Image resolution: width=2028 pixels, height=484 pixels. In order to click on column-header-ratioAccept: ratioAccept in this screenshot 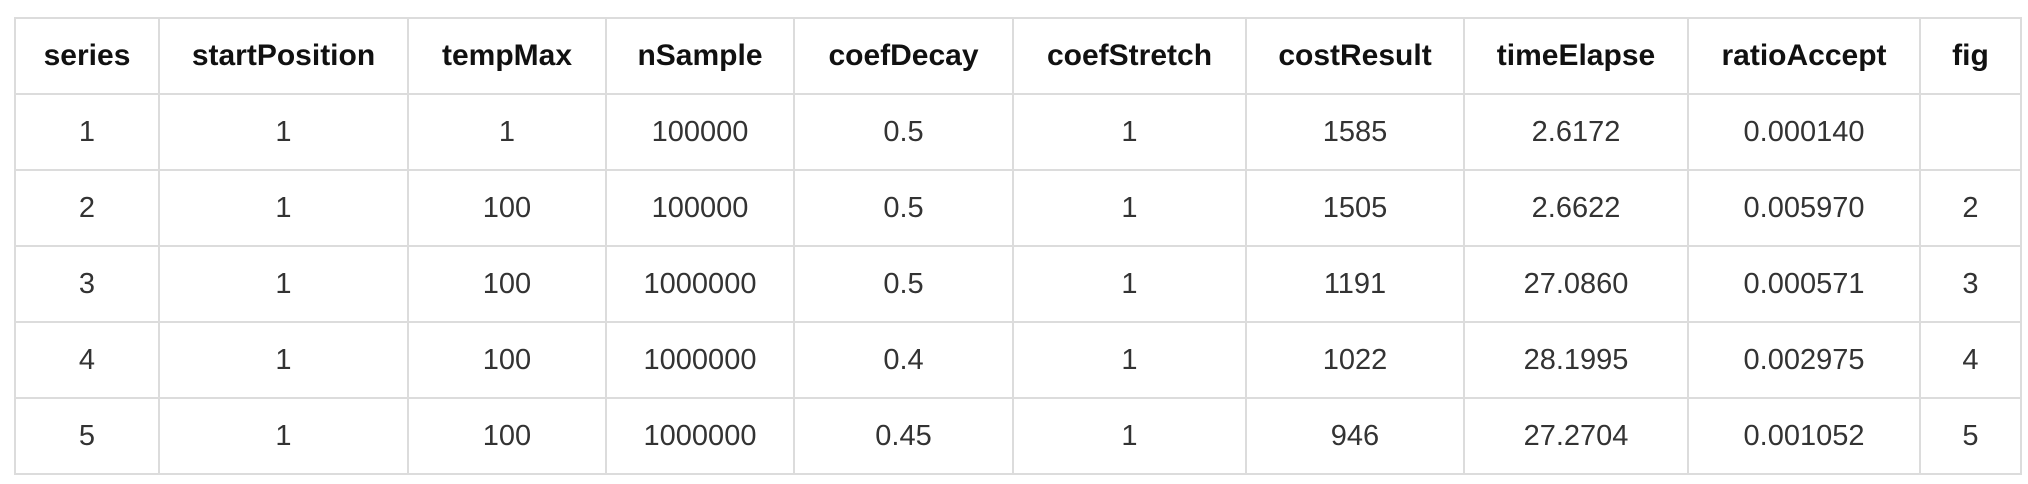, I will do `click(1804, 56)`.